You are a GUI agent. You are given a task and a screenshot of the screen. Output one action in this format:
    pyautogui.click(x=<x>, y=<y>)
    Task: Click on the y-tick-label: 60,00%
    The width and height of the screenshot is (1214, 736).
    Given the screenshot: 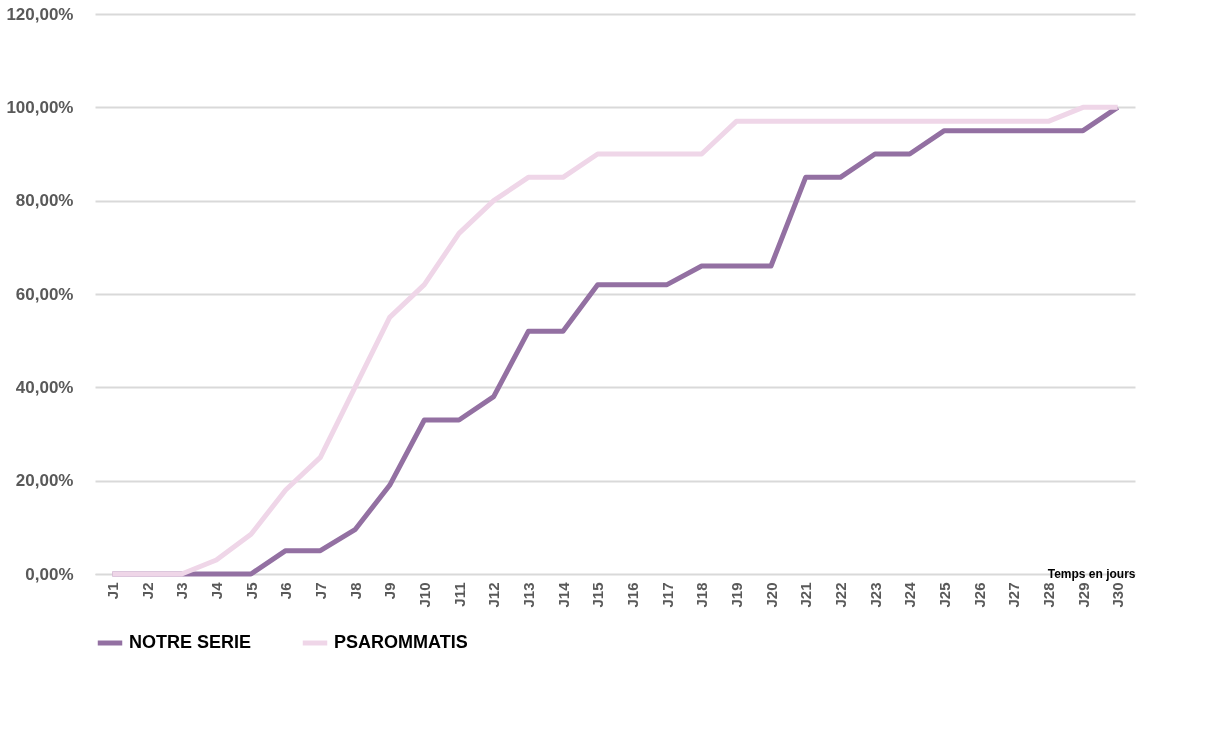 What is the action you would take?
    pyautogui.click(x=44, y=294)
    